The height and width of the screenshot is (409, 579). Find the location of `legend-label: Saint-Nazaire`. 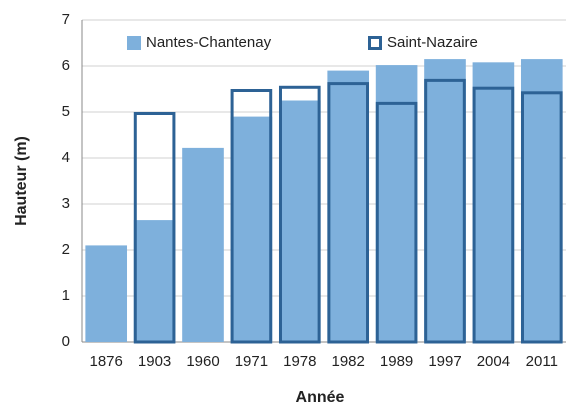

legend-label: Saint-Nazaire is located at coordinates (432, 42).